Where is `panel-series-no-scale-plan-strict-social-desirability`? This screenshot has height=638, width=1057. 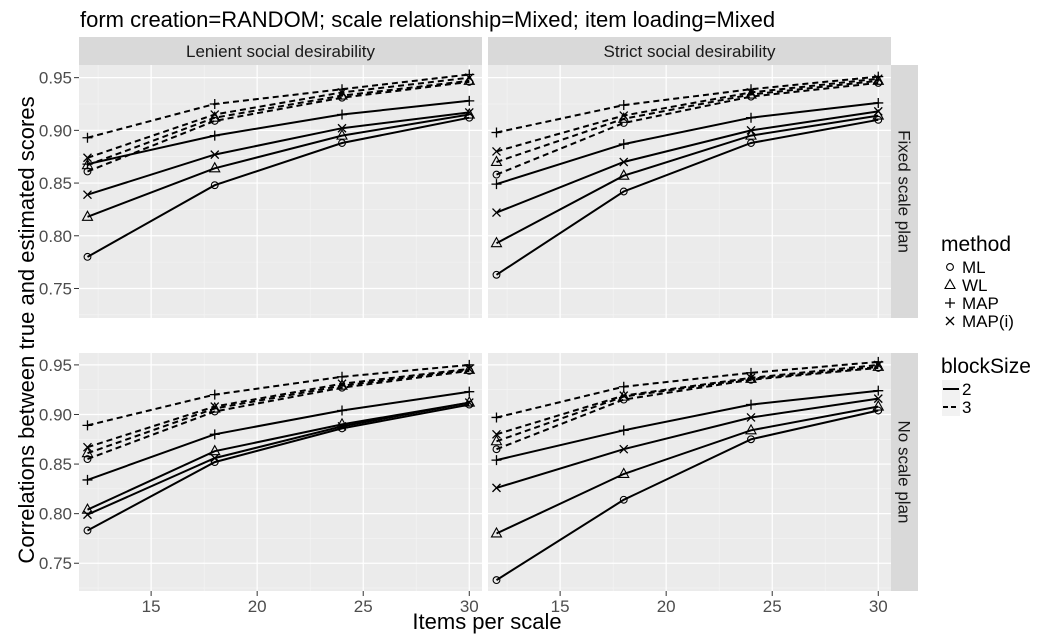
panel-series-no-scale-plan-strict-social-desirability is located at coordinates (687, 470).